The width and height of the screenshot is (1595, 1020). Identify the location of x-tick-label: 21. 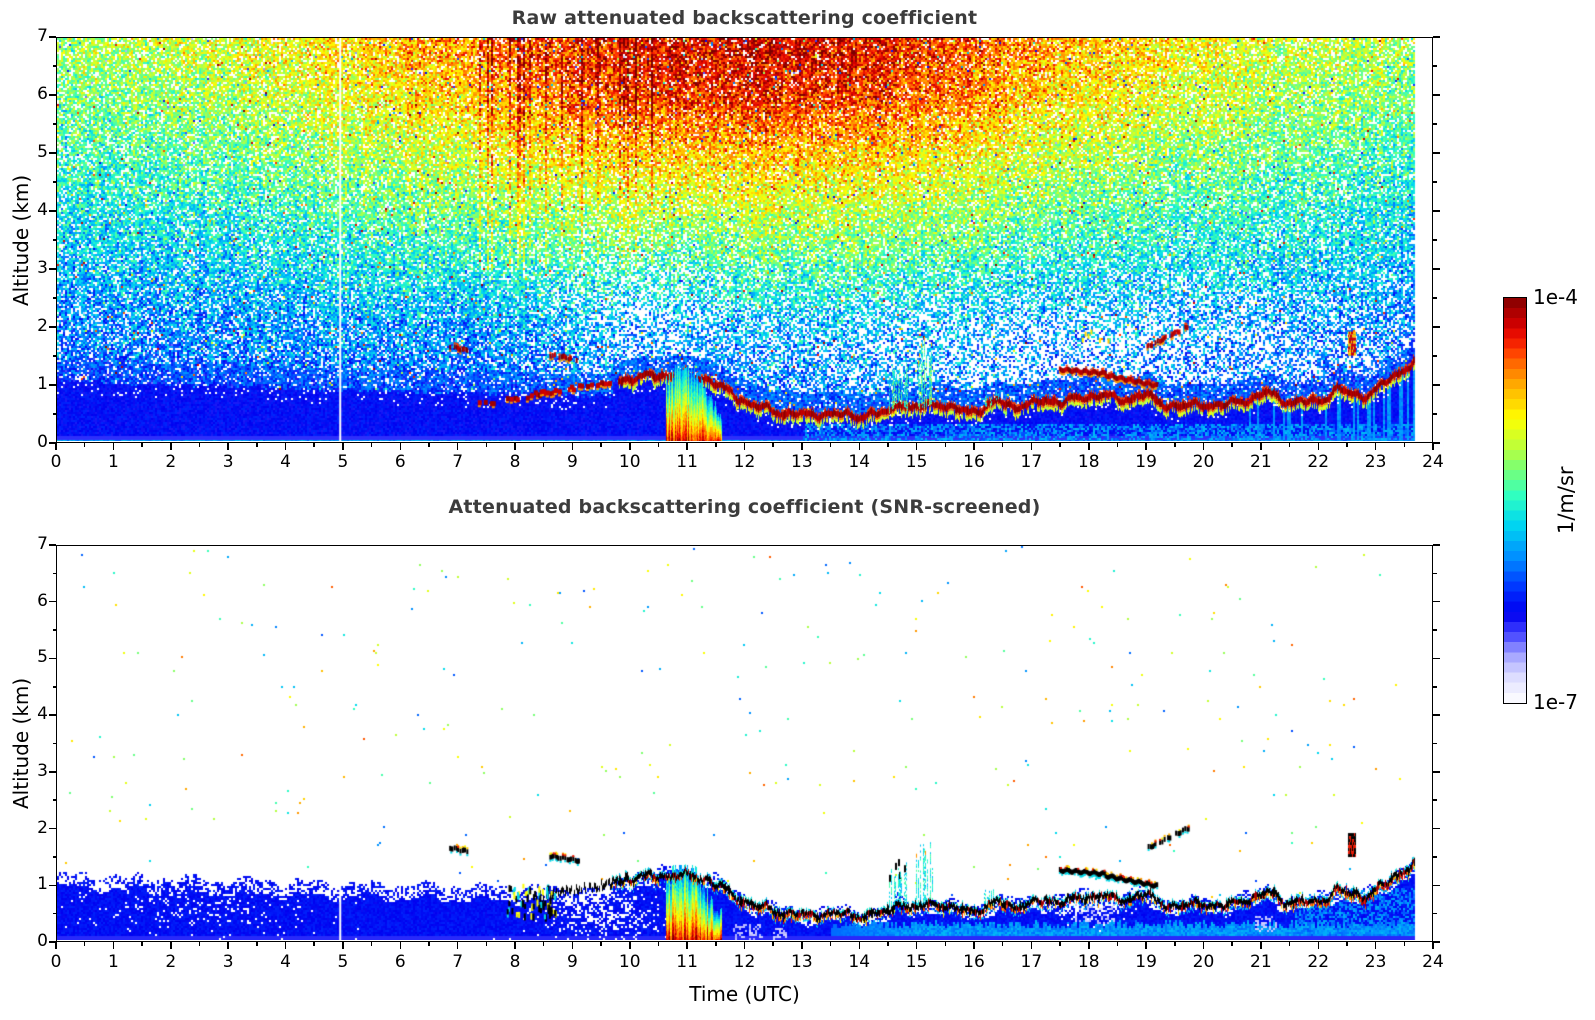
(1261, 462).